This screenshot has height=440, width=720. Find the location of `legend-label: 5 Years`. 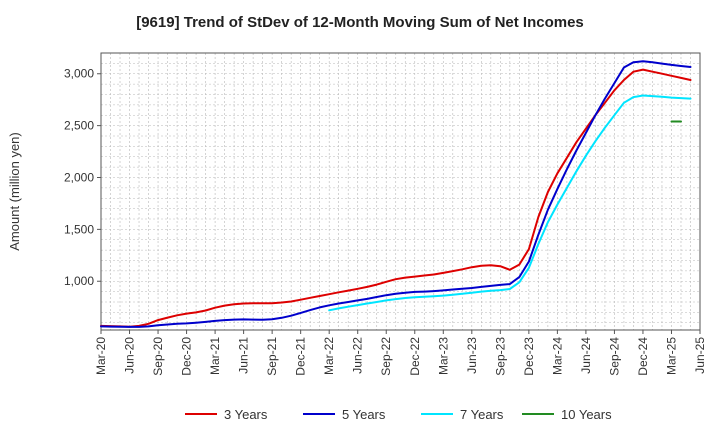

legend-label: 5 Years is located at coordinates (364, 414).